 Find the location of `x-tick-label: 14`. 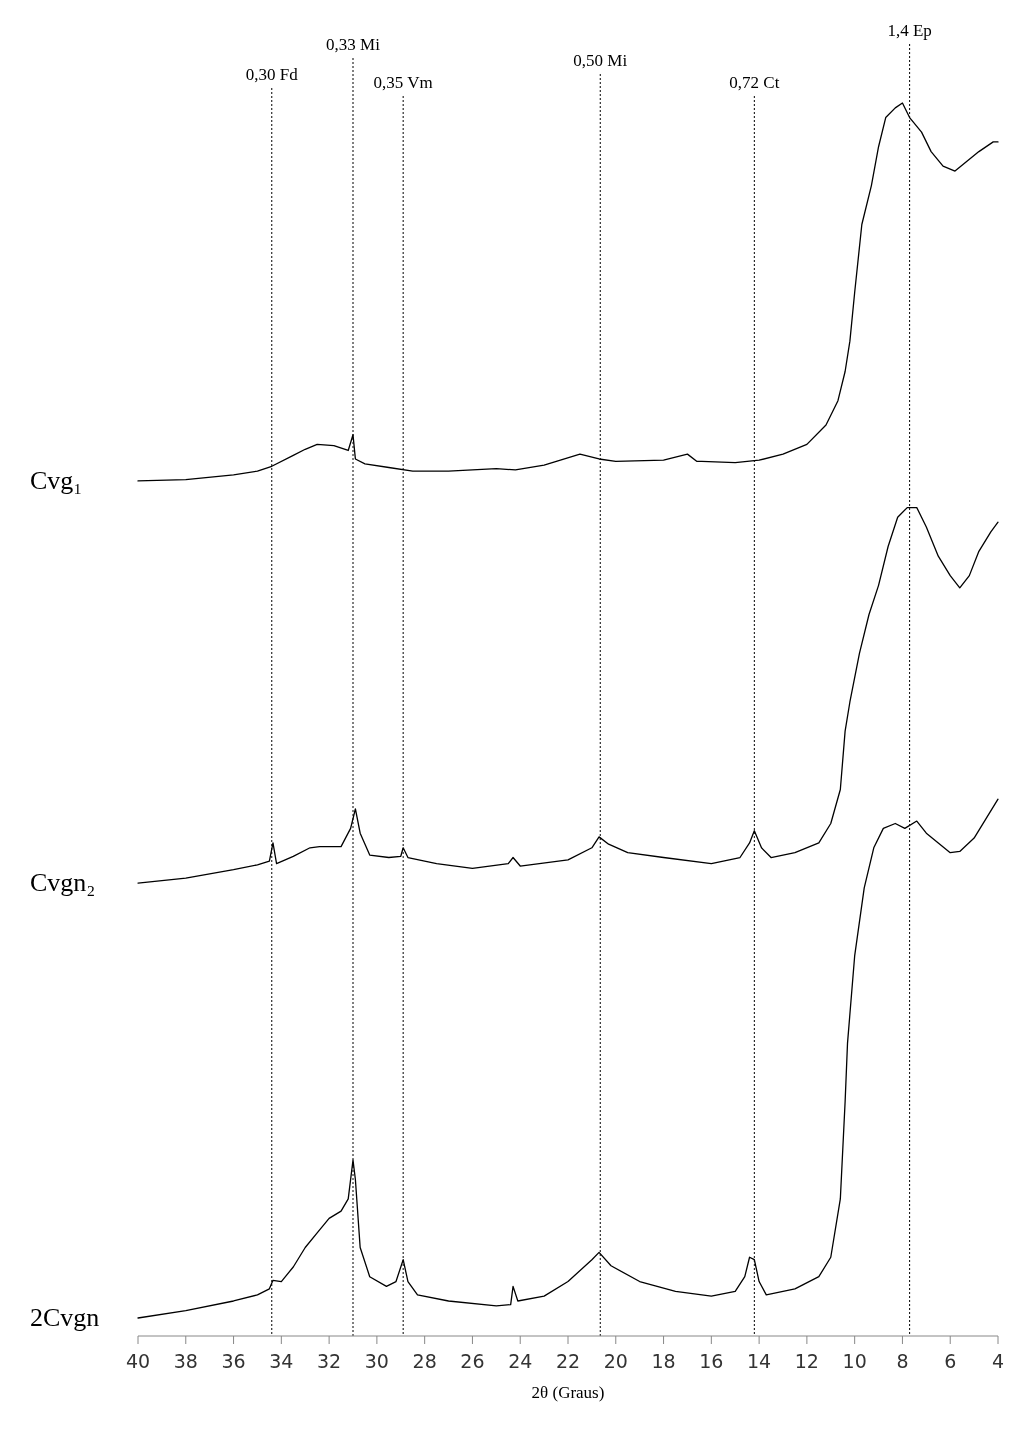

x-tick-label: 14 is located at coordinates (759, 1361).